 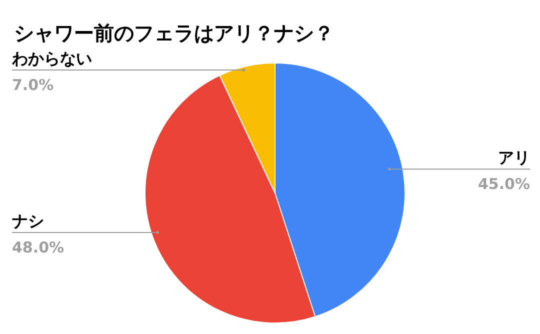 I want to click on chart-title: シャワー前のフェラはアリ？ナシ？, so click(x=174, y=33).